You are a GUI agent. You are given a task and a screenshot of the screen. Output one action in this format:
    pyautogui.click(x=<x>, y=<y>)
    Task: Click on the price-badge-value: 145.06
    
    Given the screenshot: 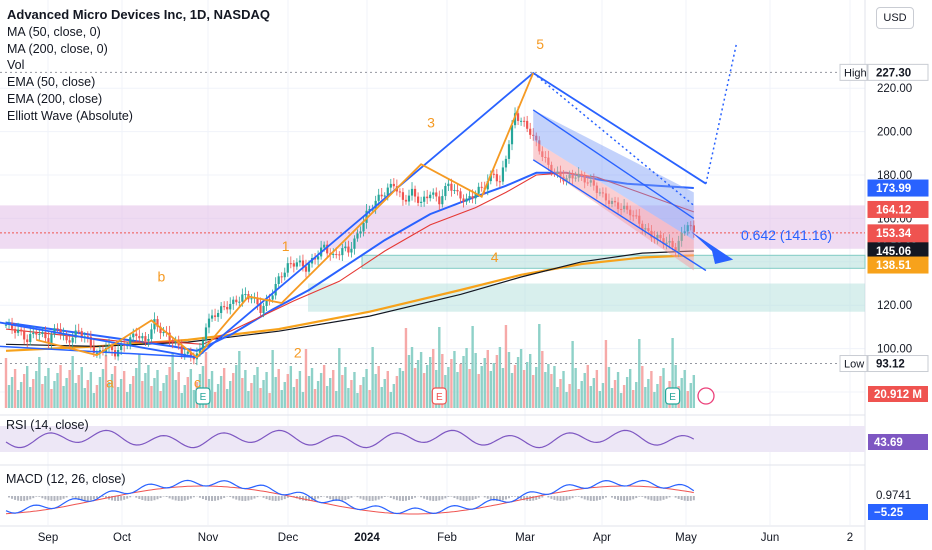 What is the action you would take?
    pyautogui.click(x=893, y=252)
    